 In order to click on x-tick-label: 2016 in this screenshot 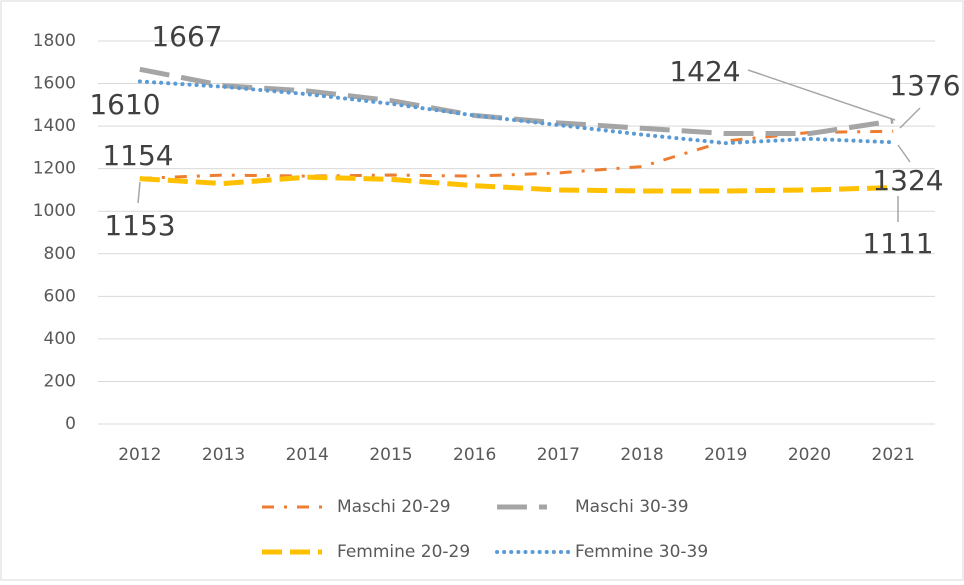, I will do `click(474, 455)`.